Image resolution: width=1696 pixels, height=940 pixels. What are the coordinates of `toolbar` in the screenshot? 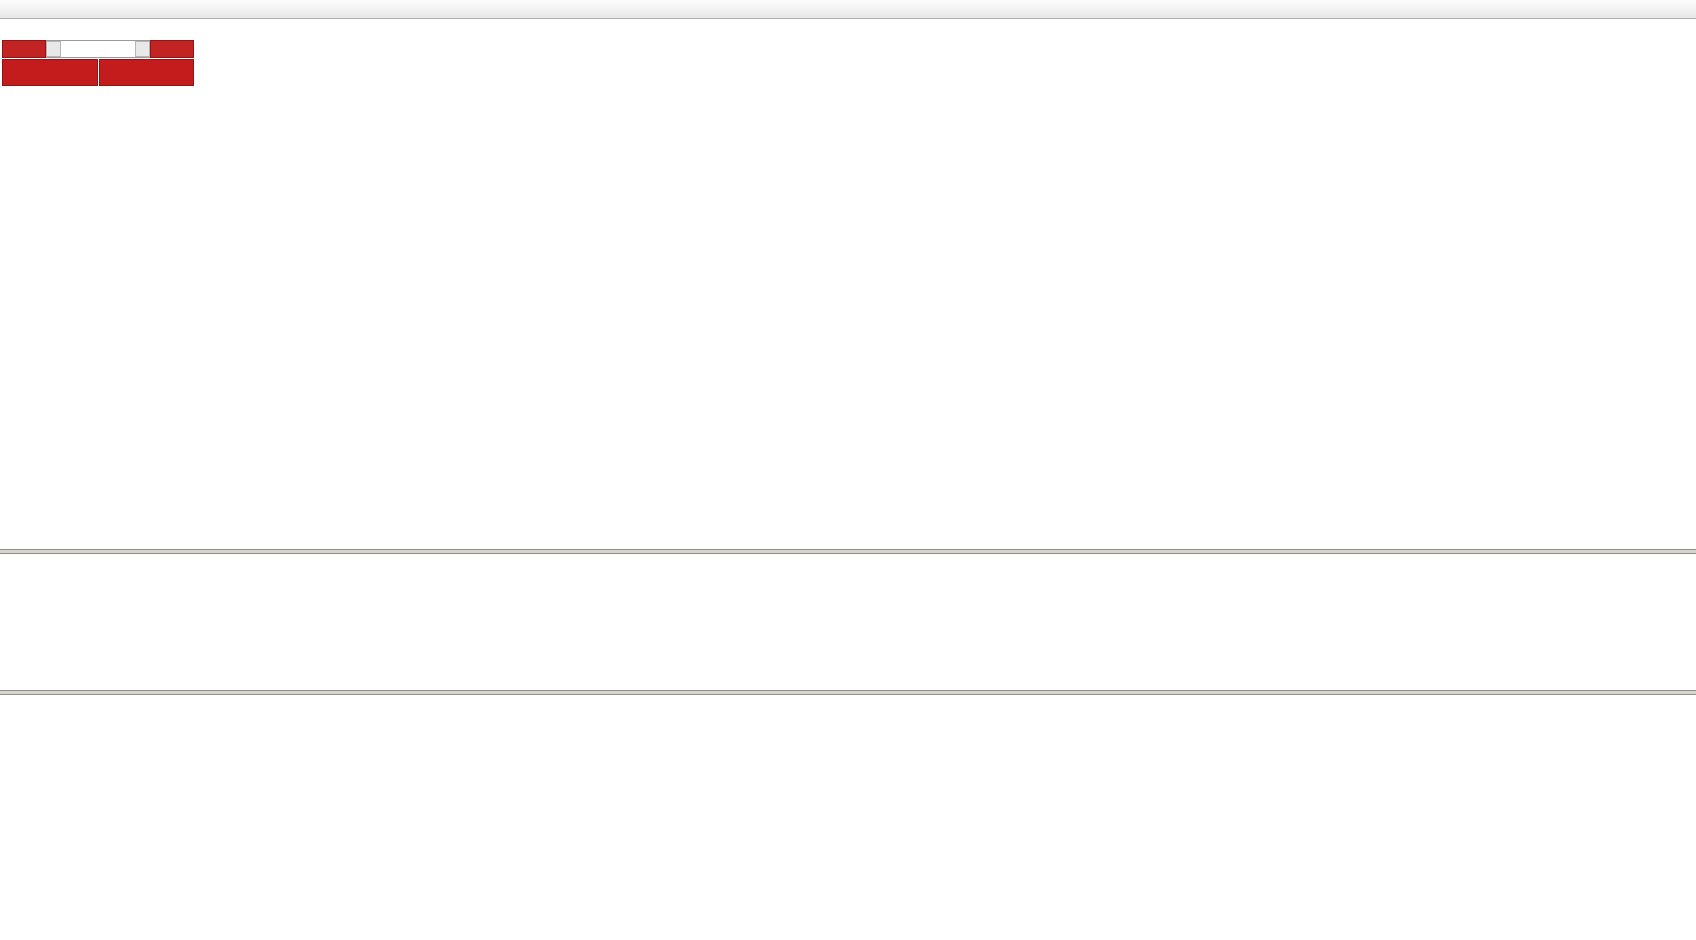 It's located at (848, 9).